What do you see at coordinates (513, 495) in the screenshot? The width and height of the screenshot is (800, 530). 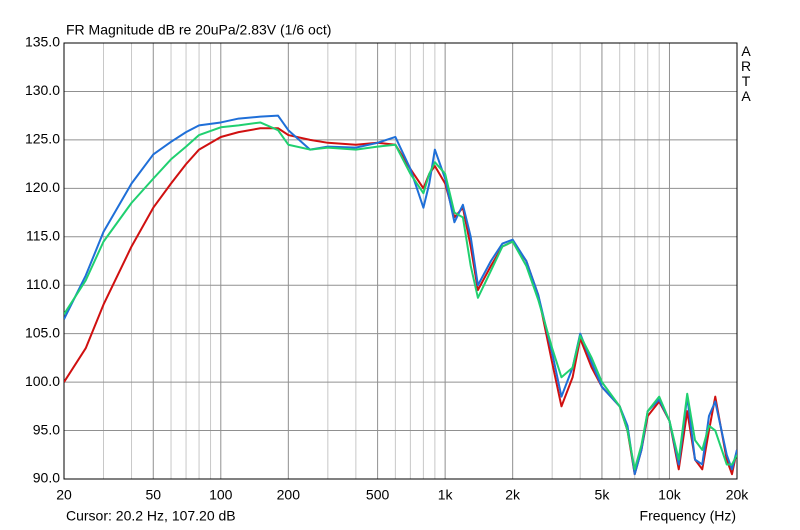 I see `x-tick-label: 2k` at bounding box center [513, 495].